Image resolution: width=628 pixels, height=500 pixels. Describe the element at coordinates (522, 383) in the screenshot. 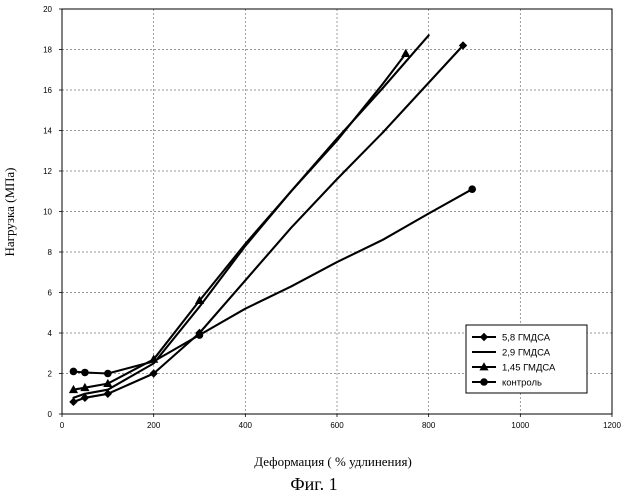

I see `legend-label: контроль` at that location.